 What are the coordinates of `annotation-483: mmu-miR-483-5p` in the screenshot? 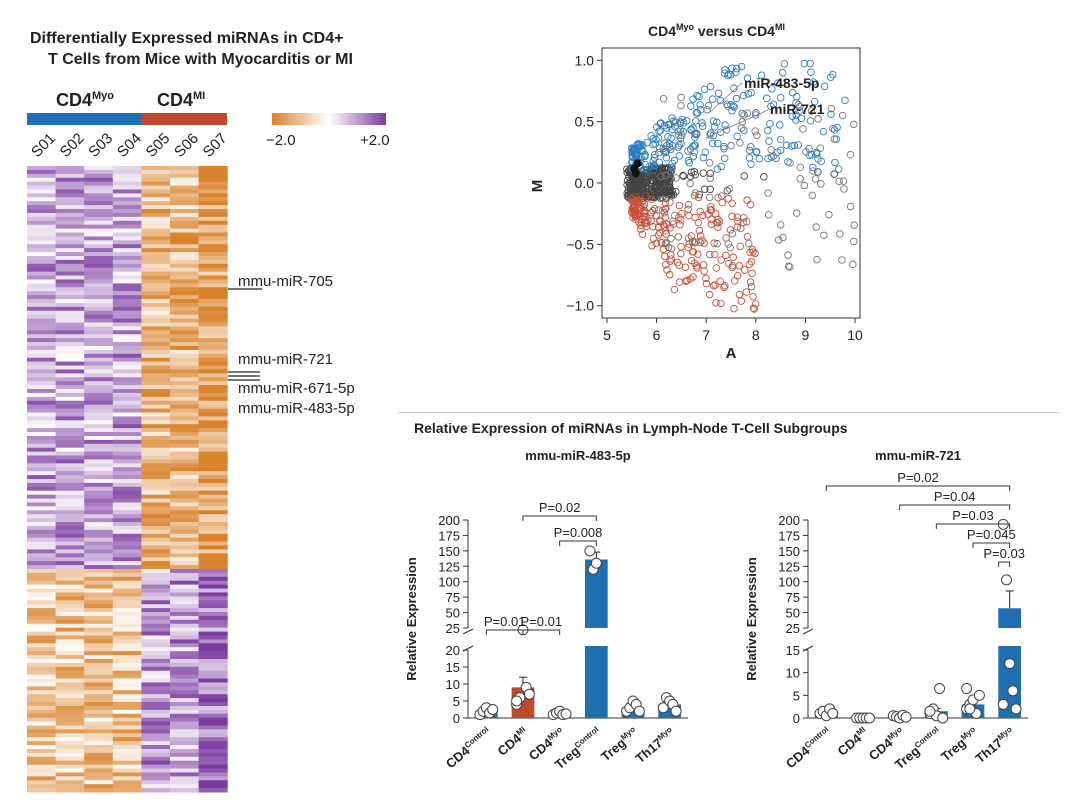 It's located at (296, 408).